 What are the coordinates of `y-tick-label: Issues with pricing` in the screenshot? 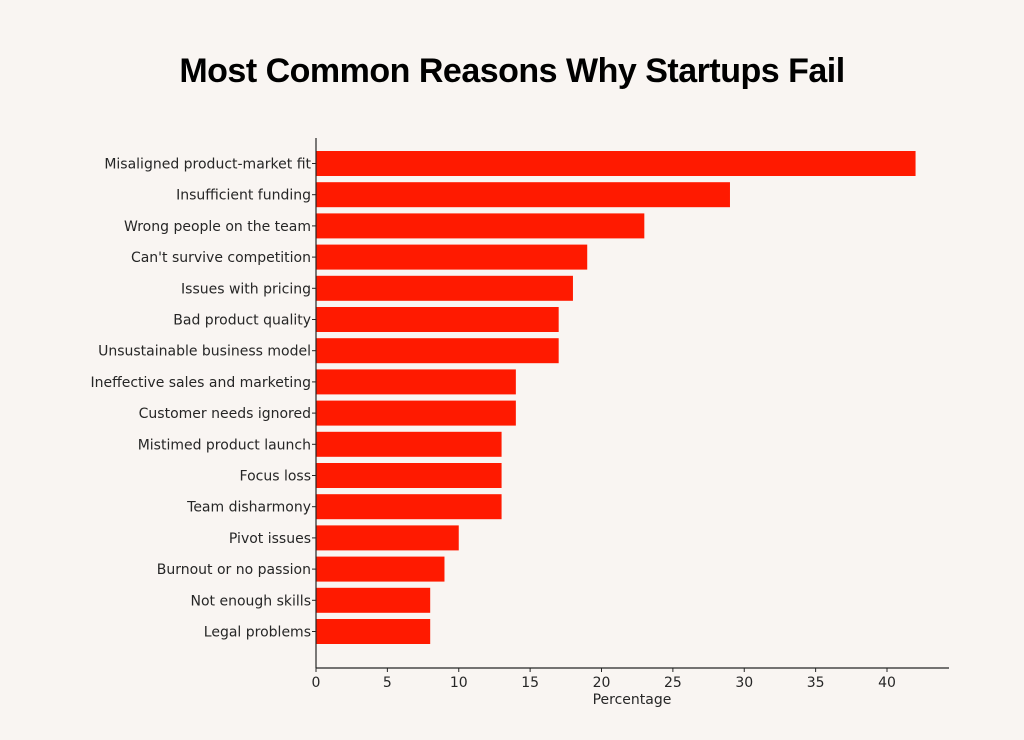 It's located at (246, 289).